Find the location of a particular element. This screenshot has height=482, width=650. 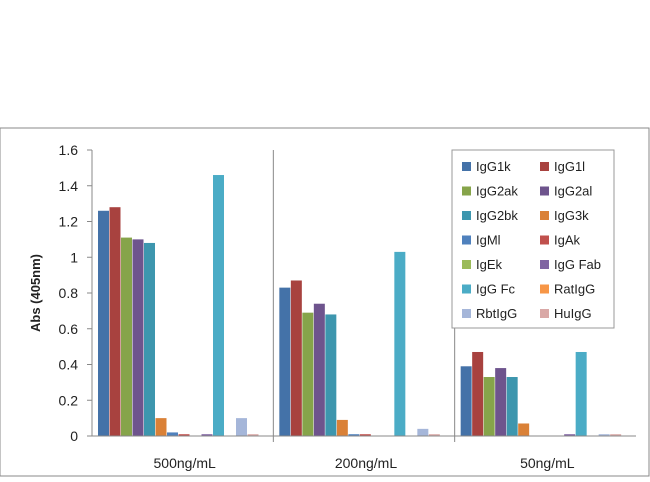

y-tick-label: 1.4 is located at coordinates (69, 186).